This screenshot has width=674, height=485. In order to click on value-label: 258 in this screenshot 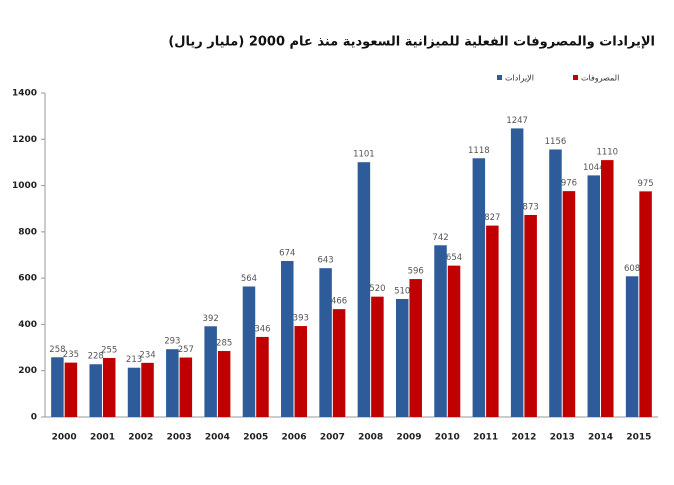, I will do `click(57, 350)`.